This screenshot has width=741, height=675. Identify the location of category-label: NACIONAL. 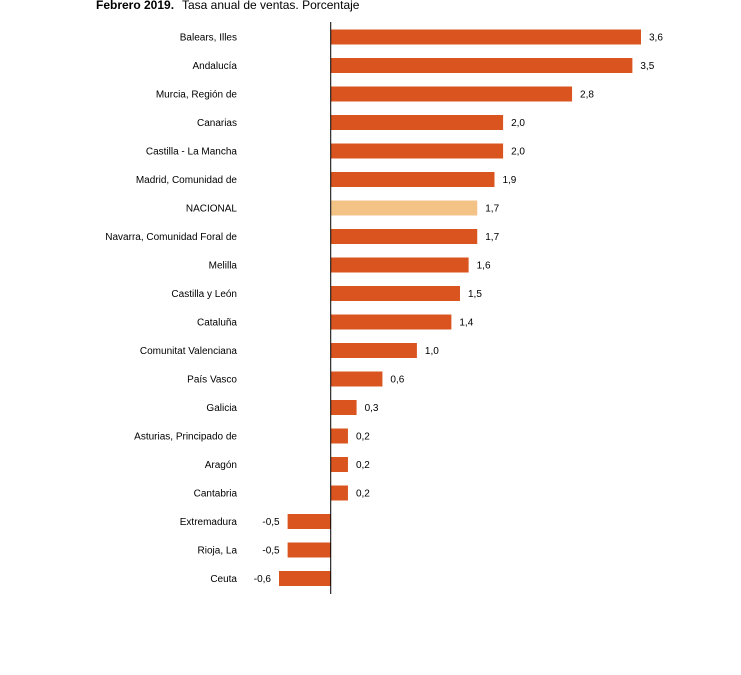
(212, 209).